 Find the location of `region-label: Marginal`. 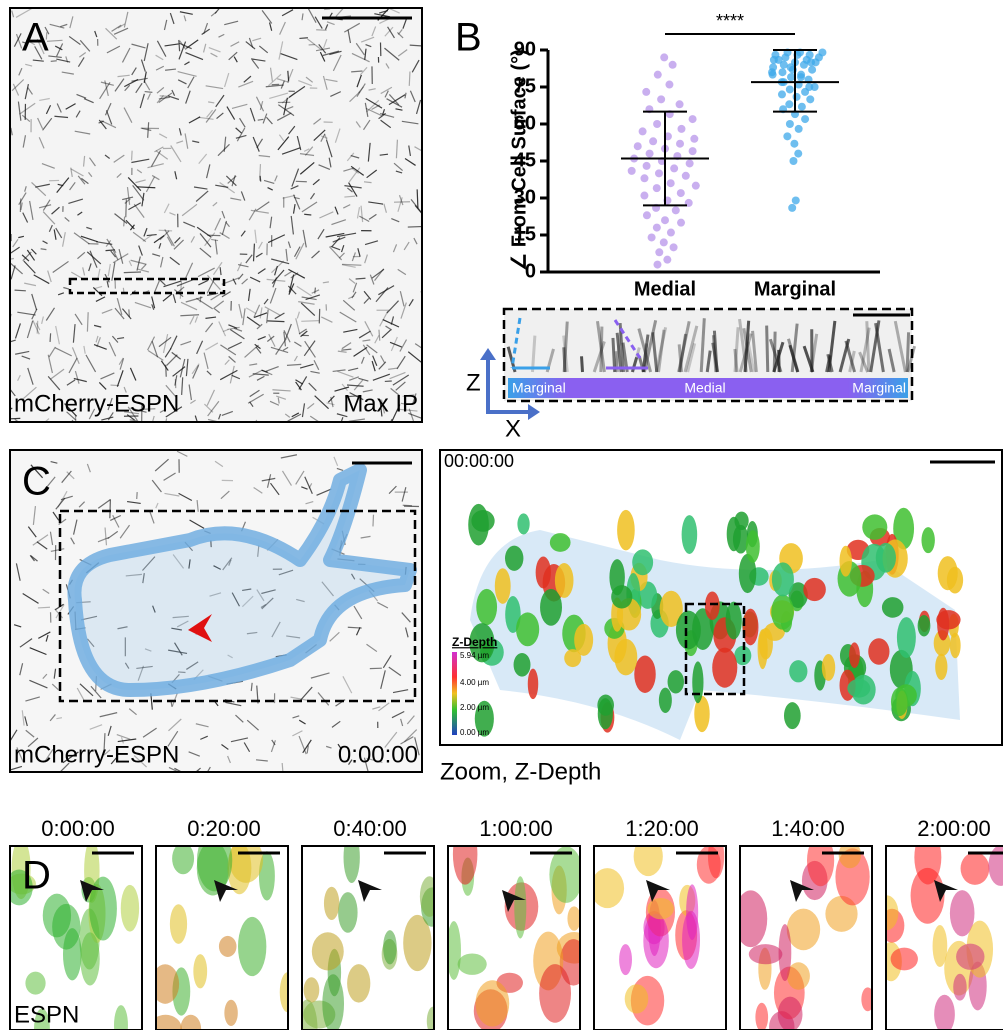

region-label: Marginal is located at coordinates (879, 388).